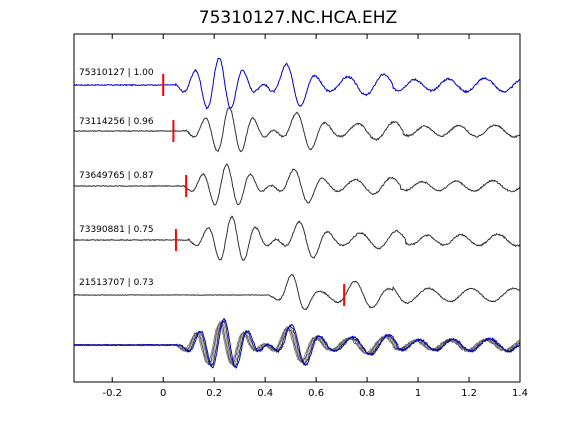 Image resolution: width=576 pixels, height=432 pixels. I want to click on chart-title: 75310127.NC.HCA.EHZ, so click(298, 18).